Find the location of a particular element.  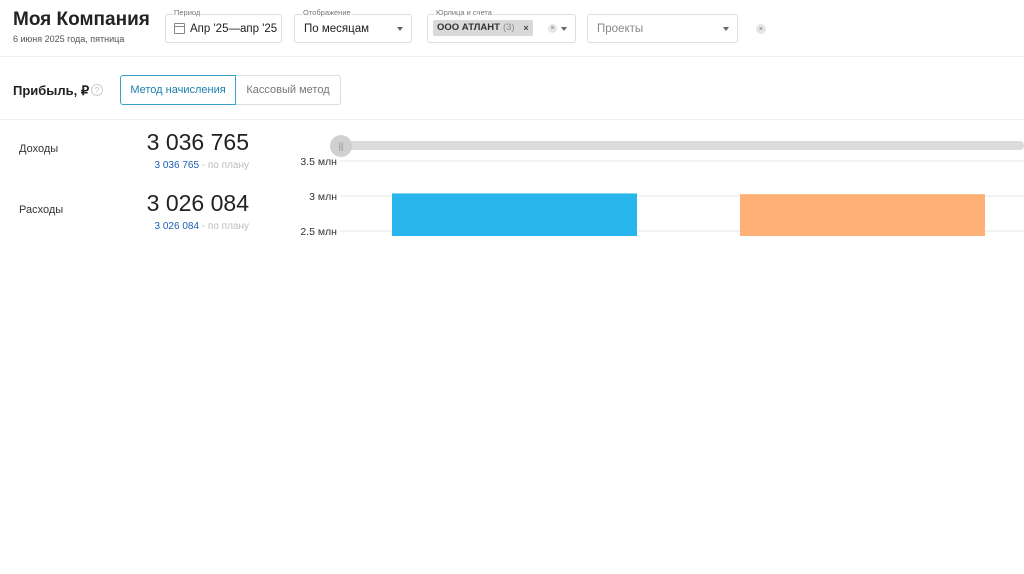

income-label: Доходы is located at coordinates (39, 149).